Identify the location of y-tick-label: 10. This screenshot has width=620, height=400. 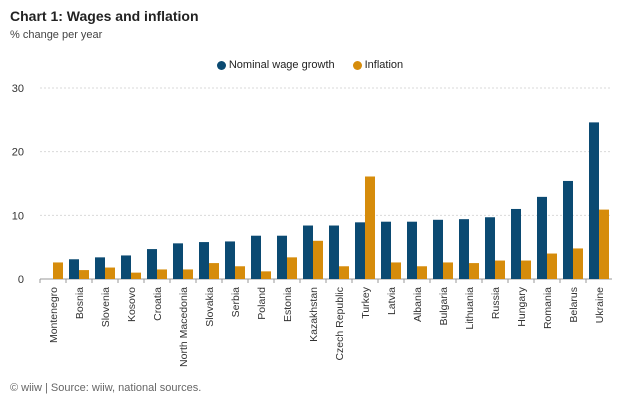
(18, 216).